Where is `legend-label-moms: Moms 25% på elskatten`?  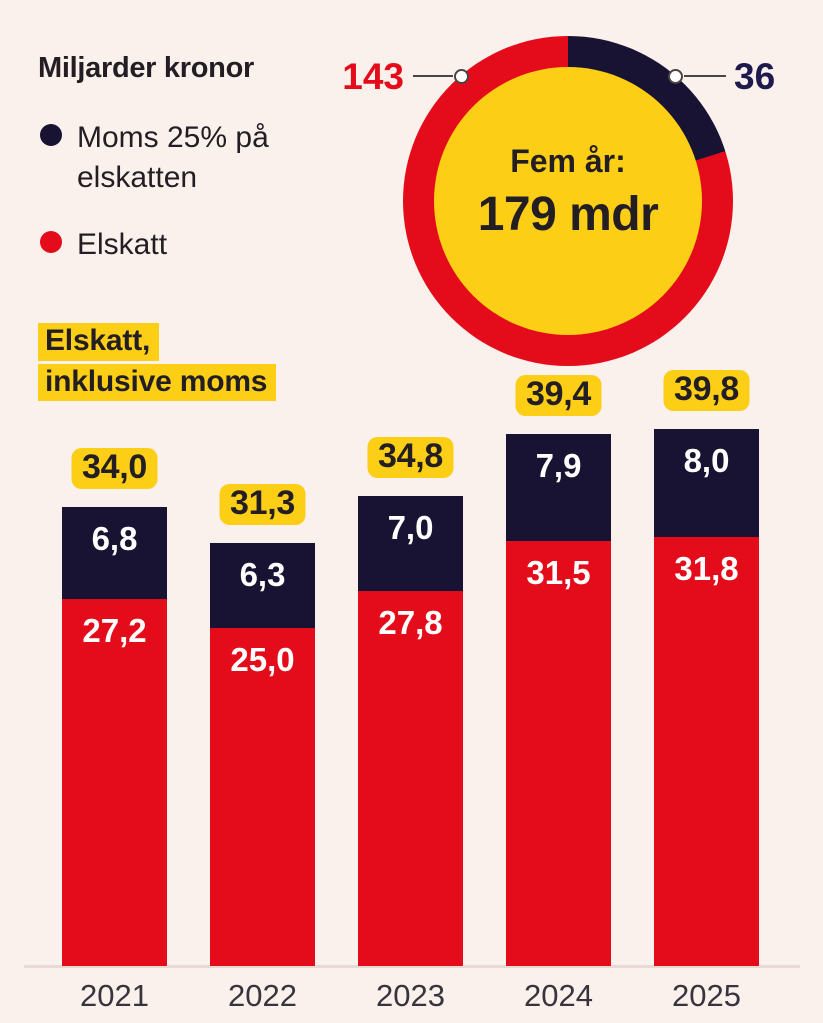 legend-label-moms: Moms 25% på elskatten is located at coordinates (173, 157).